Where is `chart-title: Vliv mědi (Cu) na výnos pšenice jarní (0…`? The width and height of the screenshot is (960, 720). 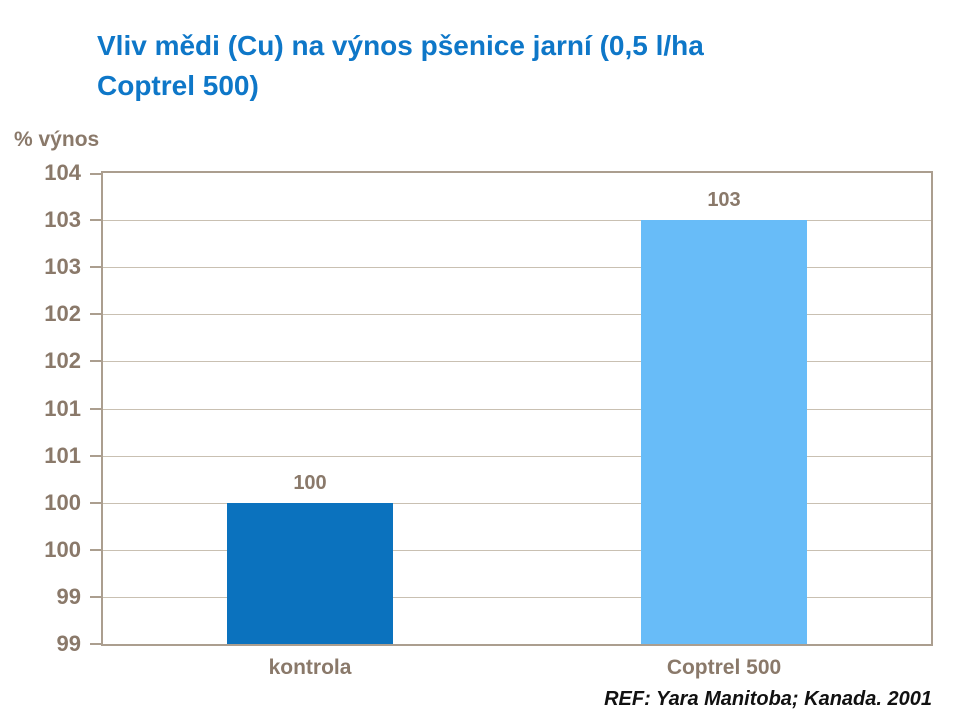
chart-title: Vliv mědi (Cu) na výnos pšenice jarní (0… is located at coordinates (487, 66).